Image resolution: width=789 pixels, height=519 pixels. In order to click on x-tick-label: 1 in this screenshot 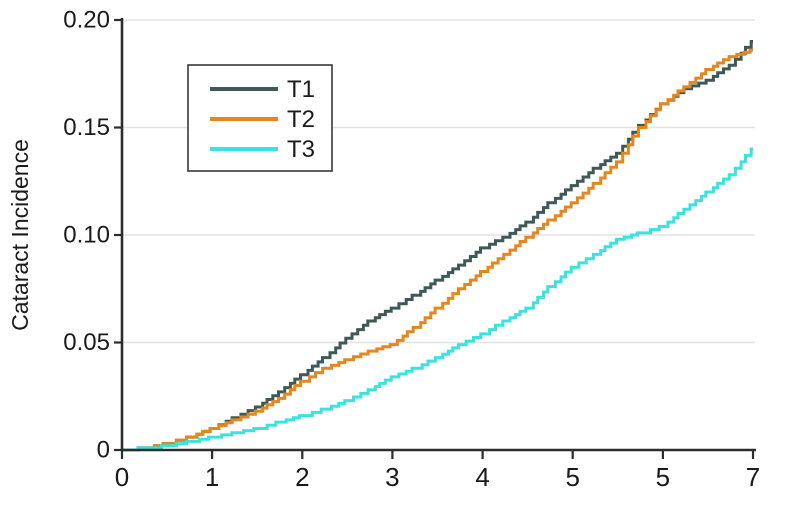, I will do `click(212, 477)`.